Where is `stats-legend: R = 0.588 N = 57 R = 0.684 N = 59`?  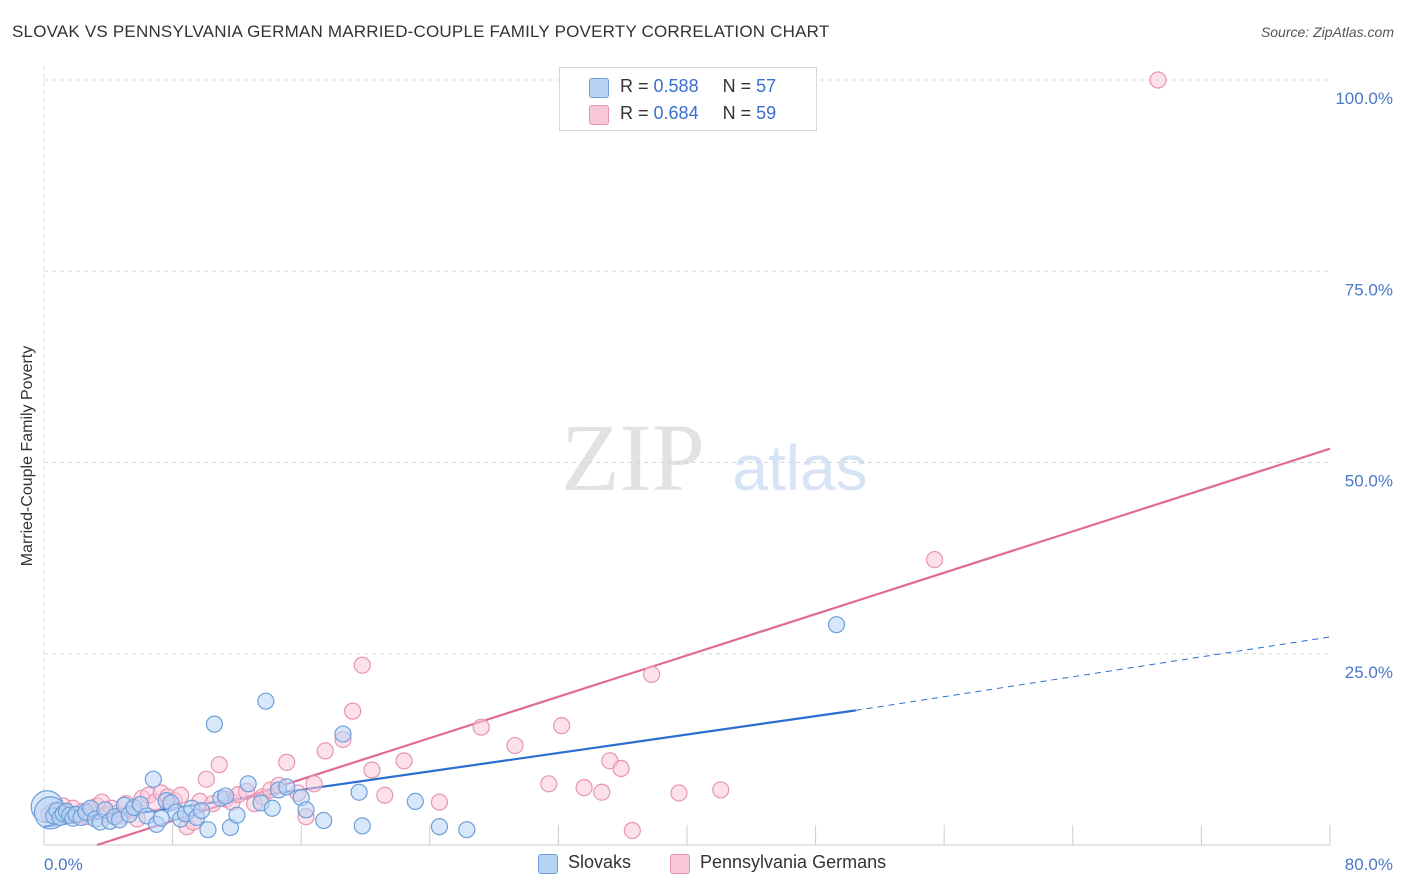
stats-legend: R = 0.588 N = 57 R = 0.684 N = 59 is located at coordinates (688, 99).